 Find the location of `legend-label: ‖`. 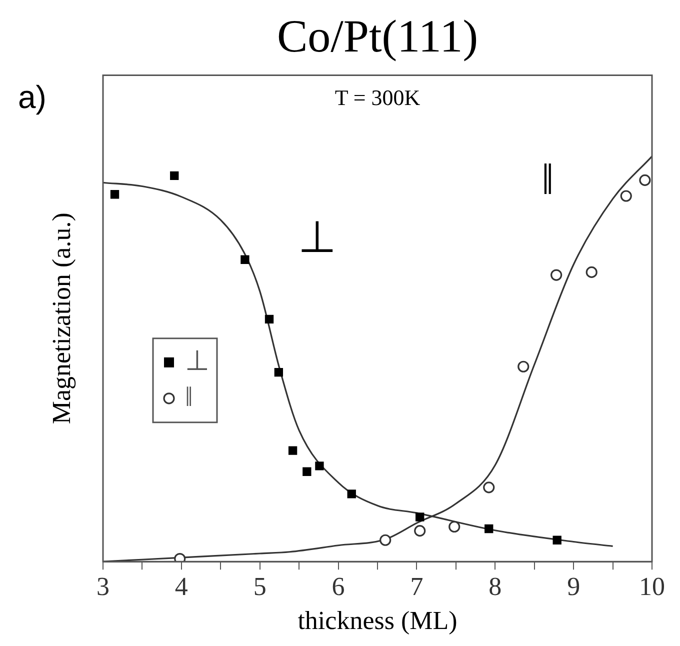

legend-label: ‖ is located at coordinates (189, 397).